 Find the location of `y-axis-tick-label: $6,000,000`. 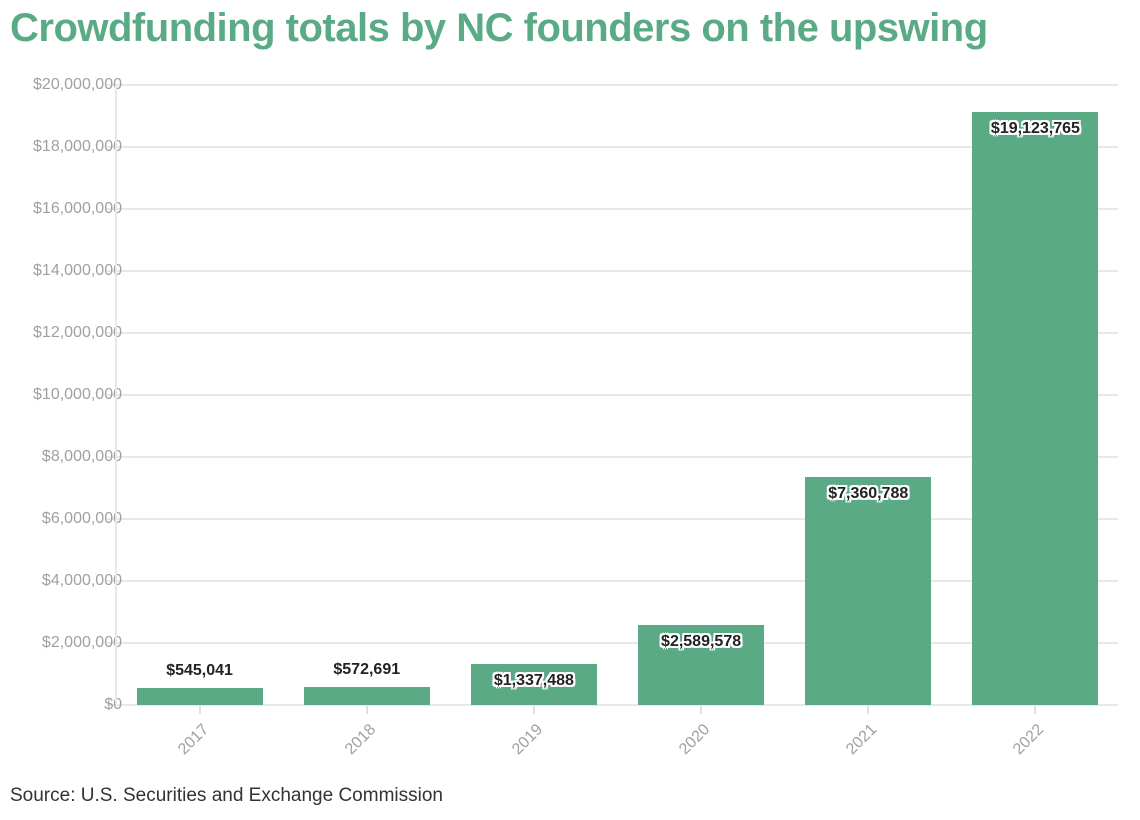

y-axis-tick-label: $6,000,000 is located at coordinates (81, 518).